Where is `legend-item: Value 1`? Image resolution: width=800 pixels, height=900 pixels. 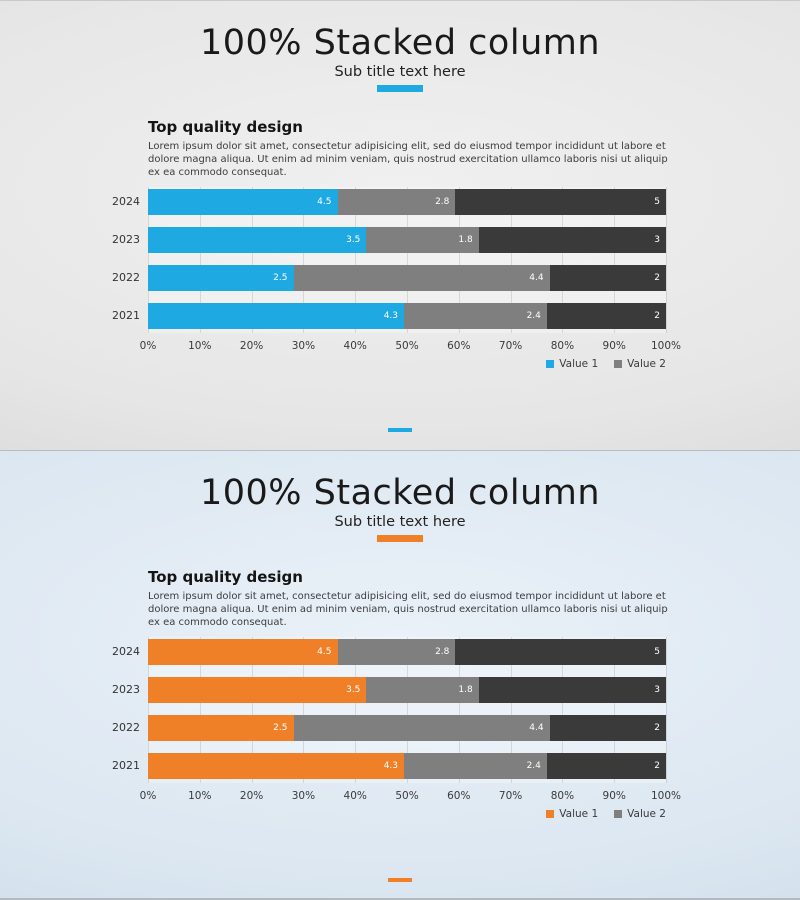
legend-item: Value 1 is located at coordinates (572, 814).